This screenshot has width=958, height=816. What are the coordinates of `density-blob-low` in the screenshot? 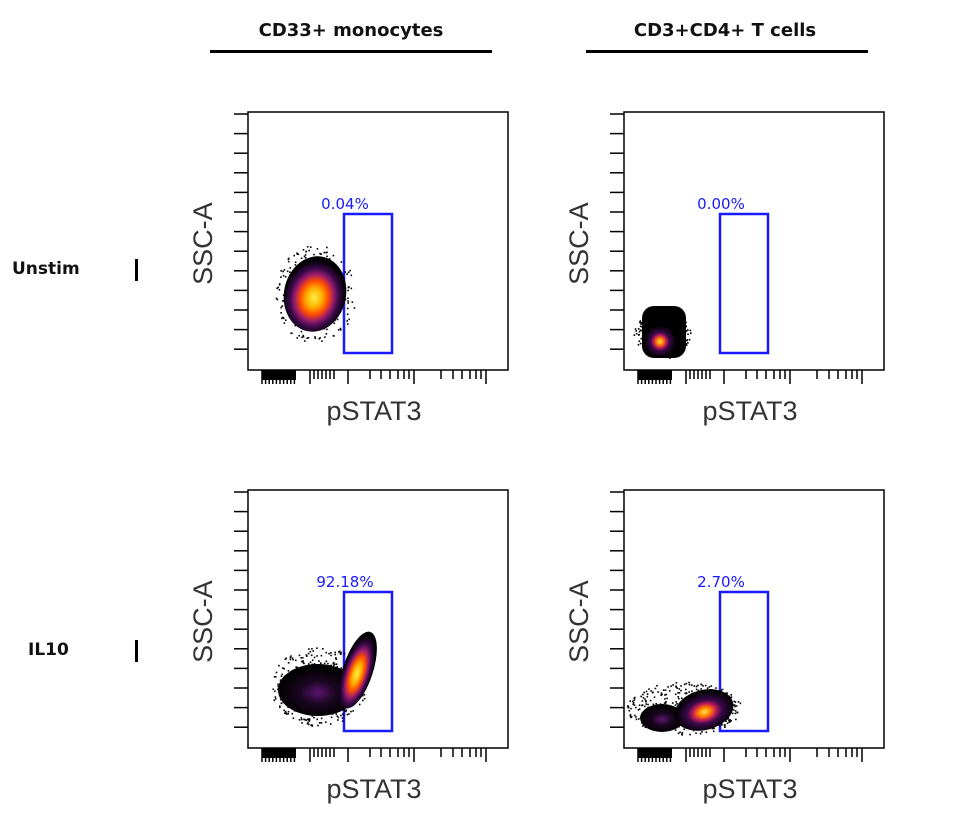 It's located at (318, 690).